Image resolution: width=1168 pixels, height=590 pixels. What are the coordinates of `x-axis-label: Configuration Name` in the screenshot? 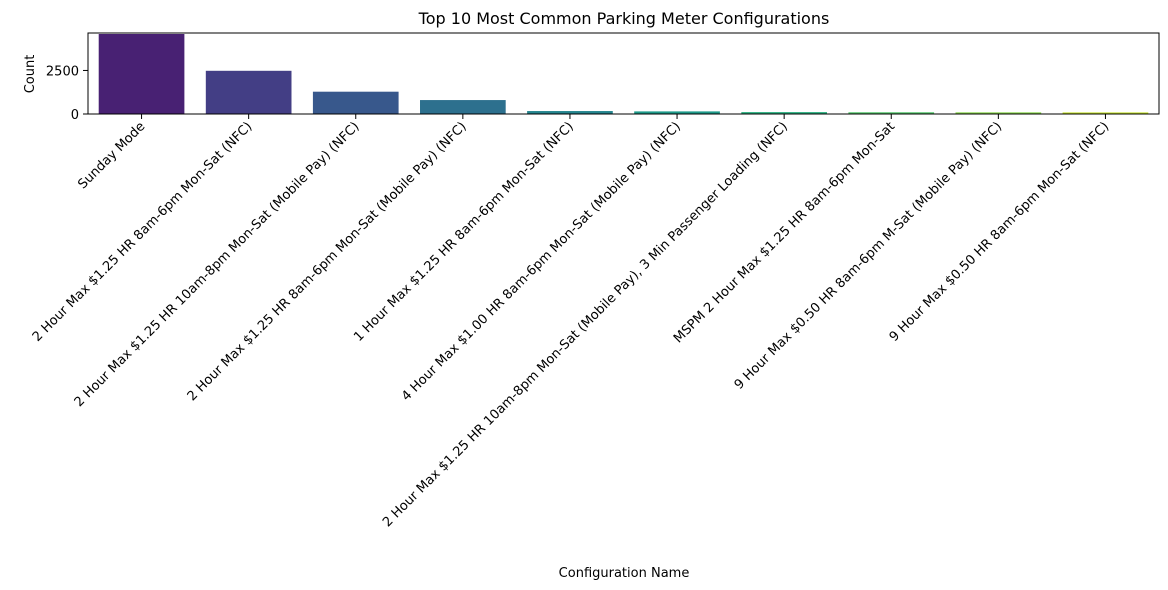 It's located at (624, 573).